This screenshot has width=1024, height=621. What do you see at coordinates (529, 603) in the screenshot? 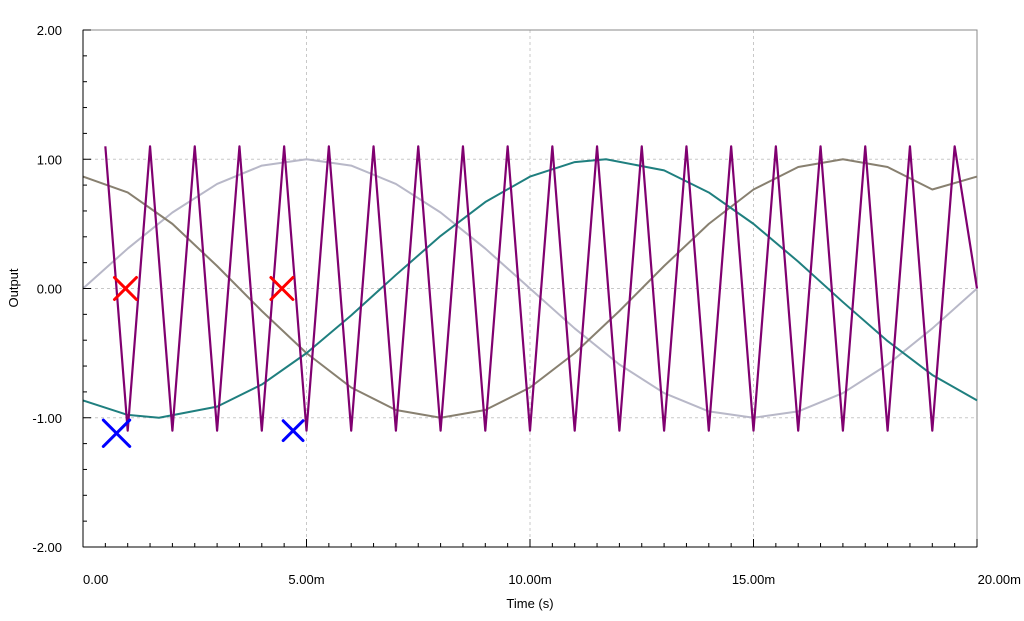
I see `x-axis-title: Time (s)` at bounding box center [529, 603].